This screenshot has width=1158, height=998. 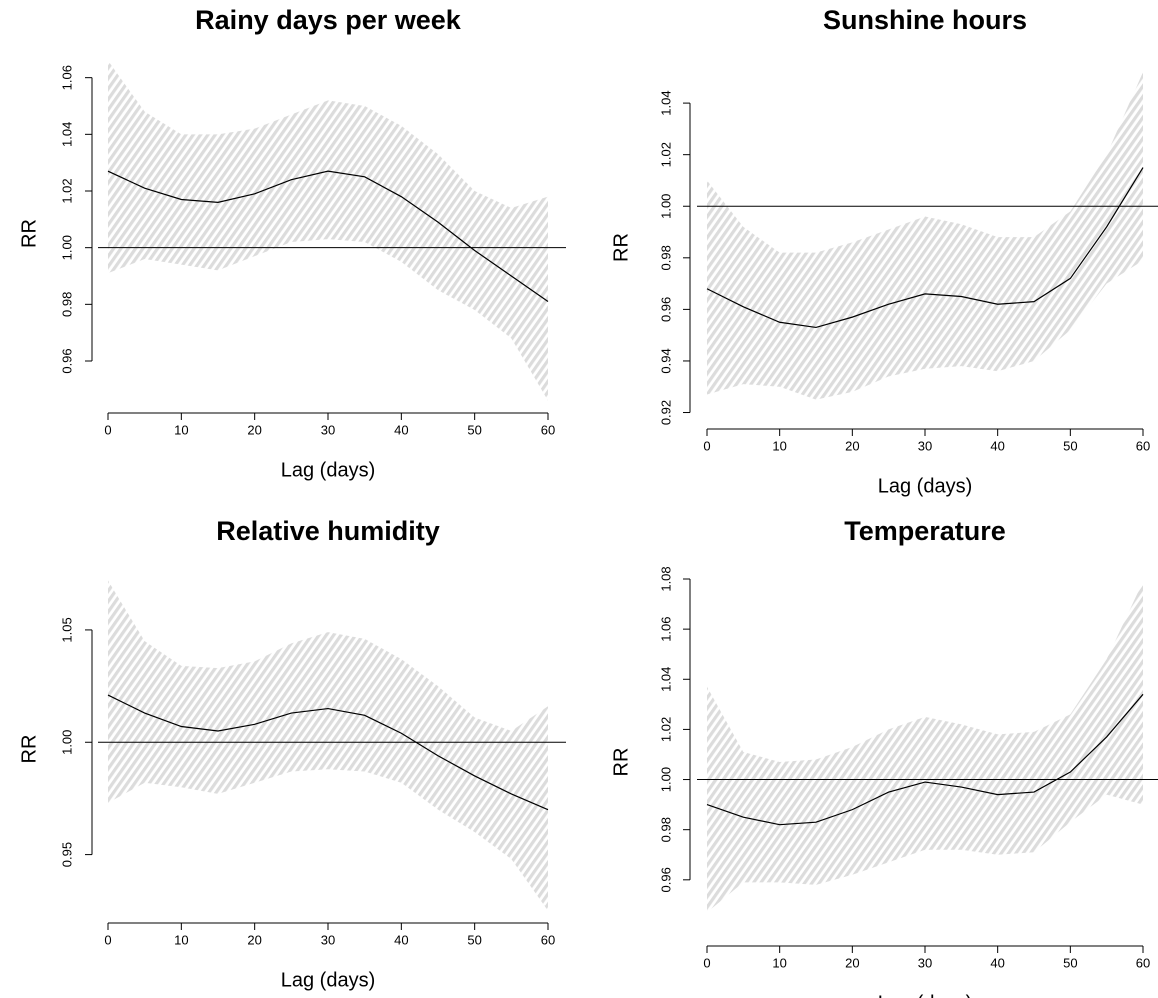 I want to click on y-tick-label: 0.95, so click(x=66, y=854).